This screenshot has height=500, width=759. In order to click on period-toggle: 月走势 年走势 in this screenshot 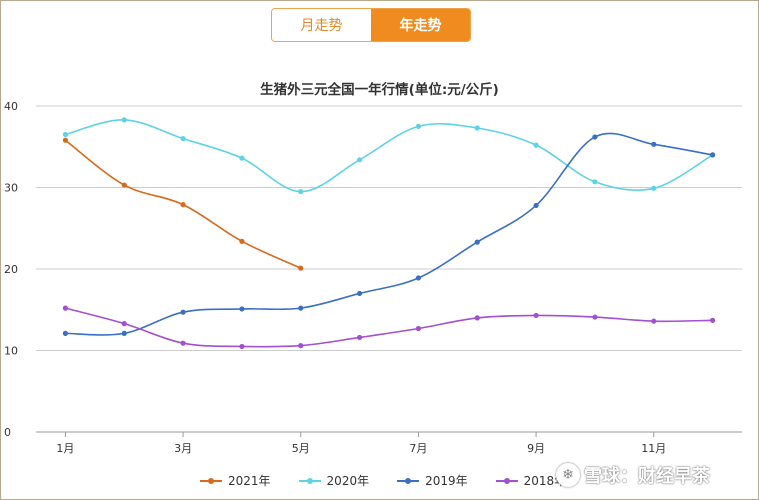, I will do `click(371, 25)`.